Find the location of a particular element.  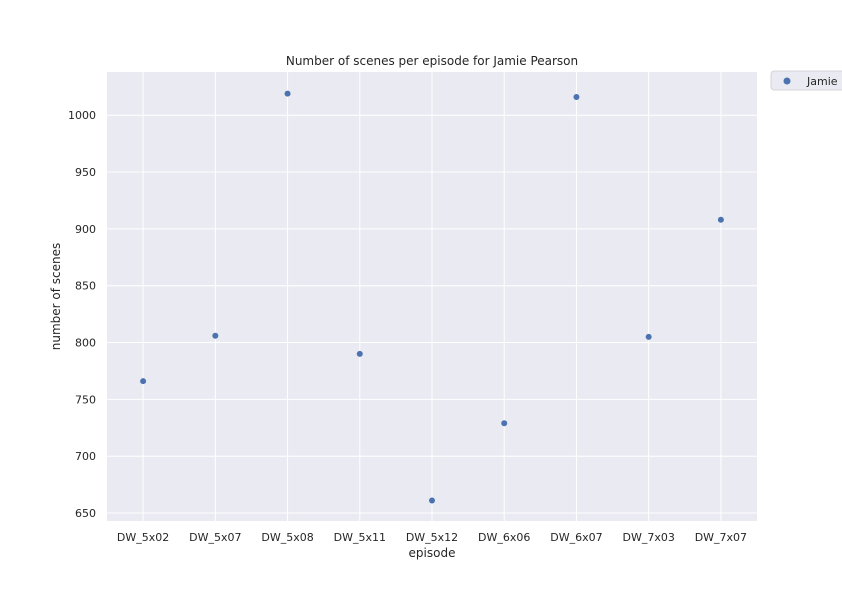

x-axis-label: episode is located at coordinates (432, 553).